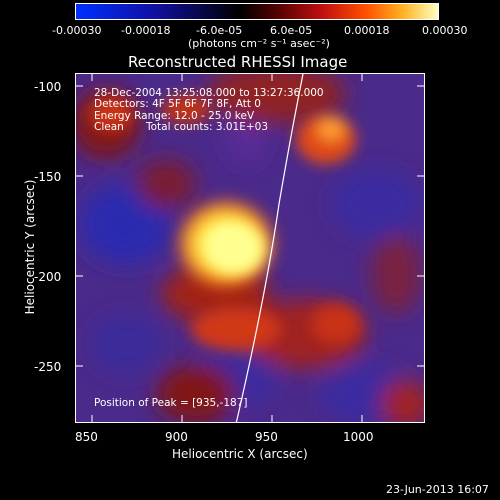  What do you see at coordinates (109, 127) in the screenshot?
I see `method-label: Clean` at bounding box center [109, 127].